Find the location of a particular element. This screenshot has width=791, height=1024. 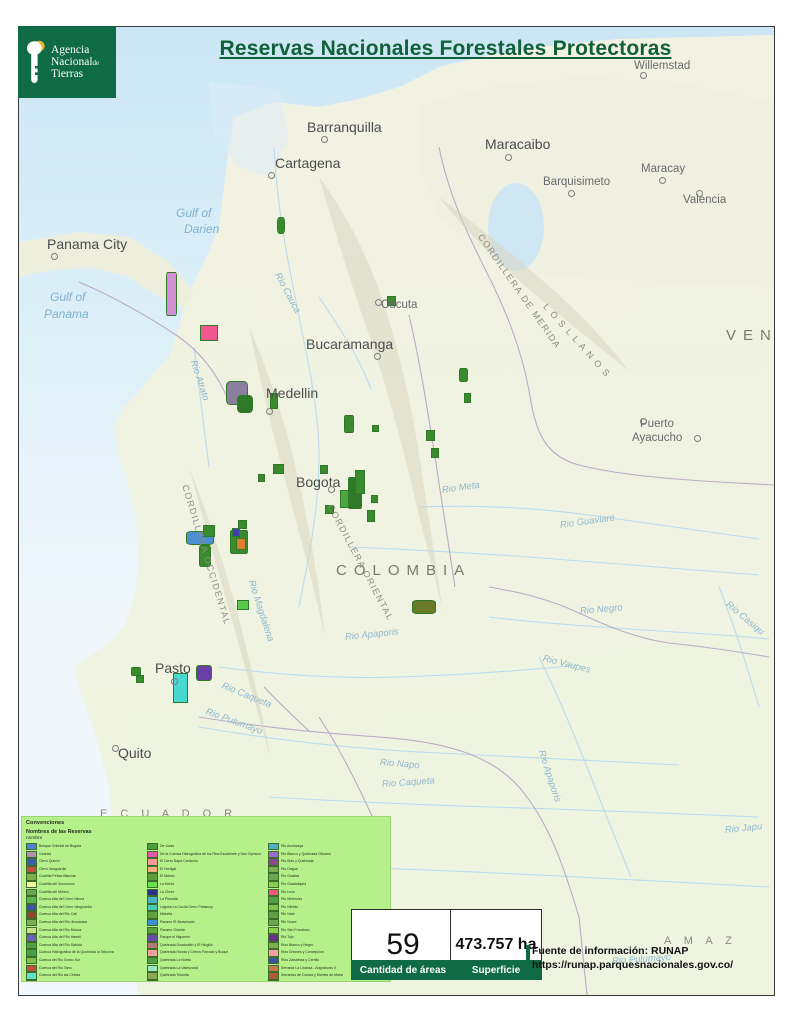

legend-item: Rios Zabaletas y Cerrillo is located at coordinates (327, 961).